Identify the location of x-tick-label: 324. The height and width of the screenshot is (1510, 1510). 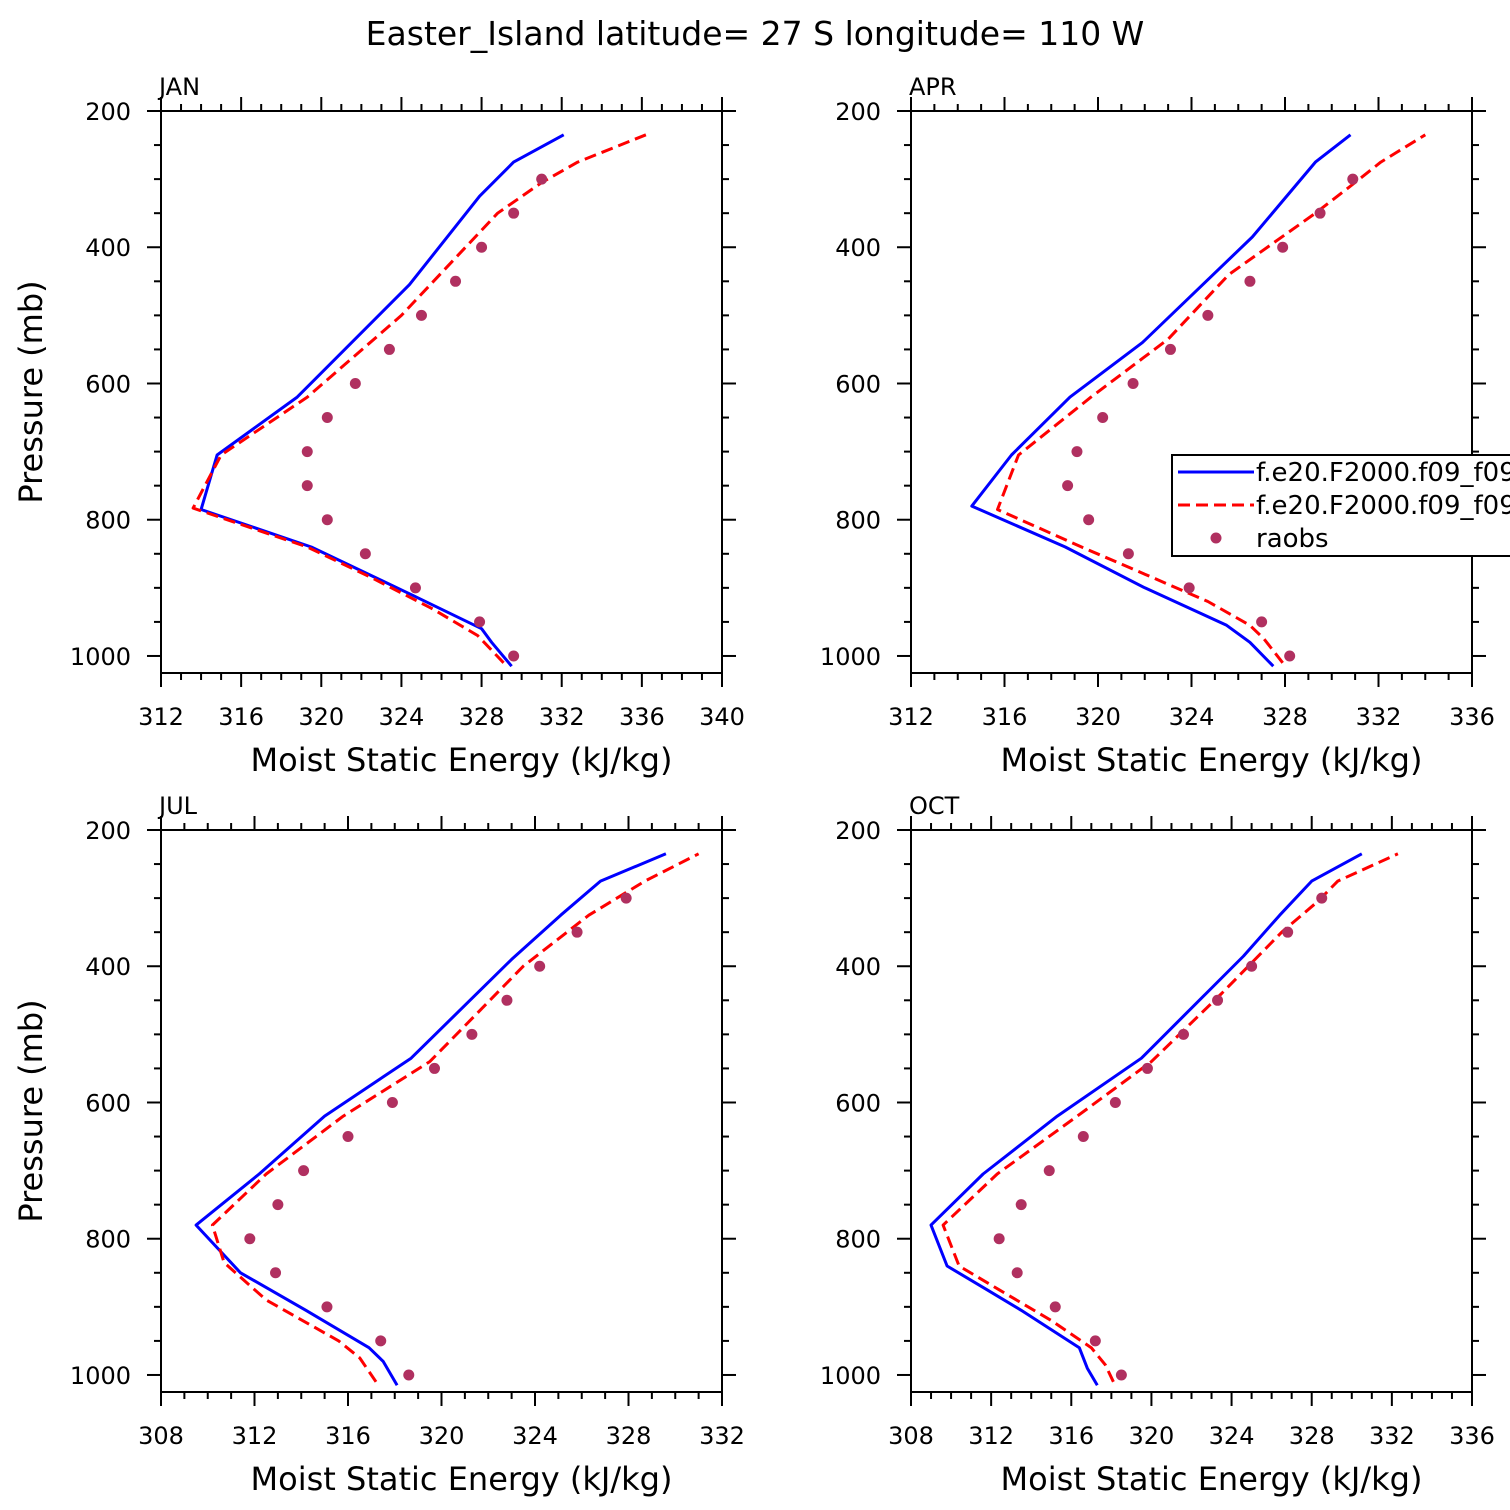
(402, 717).